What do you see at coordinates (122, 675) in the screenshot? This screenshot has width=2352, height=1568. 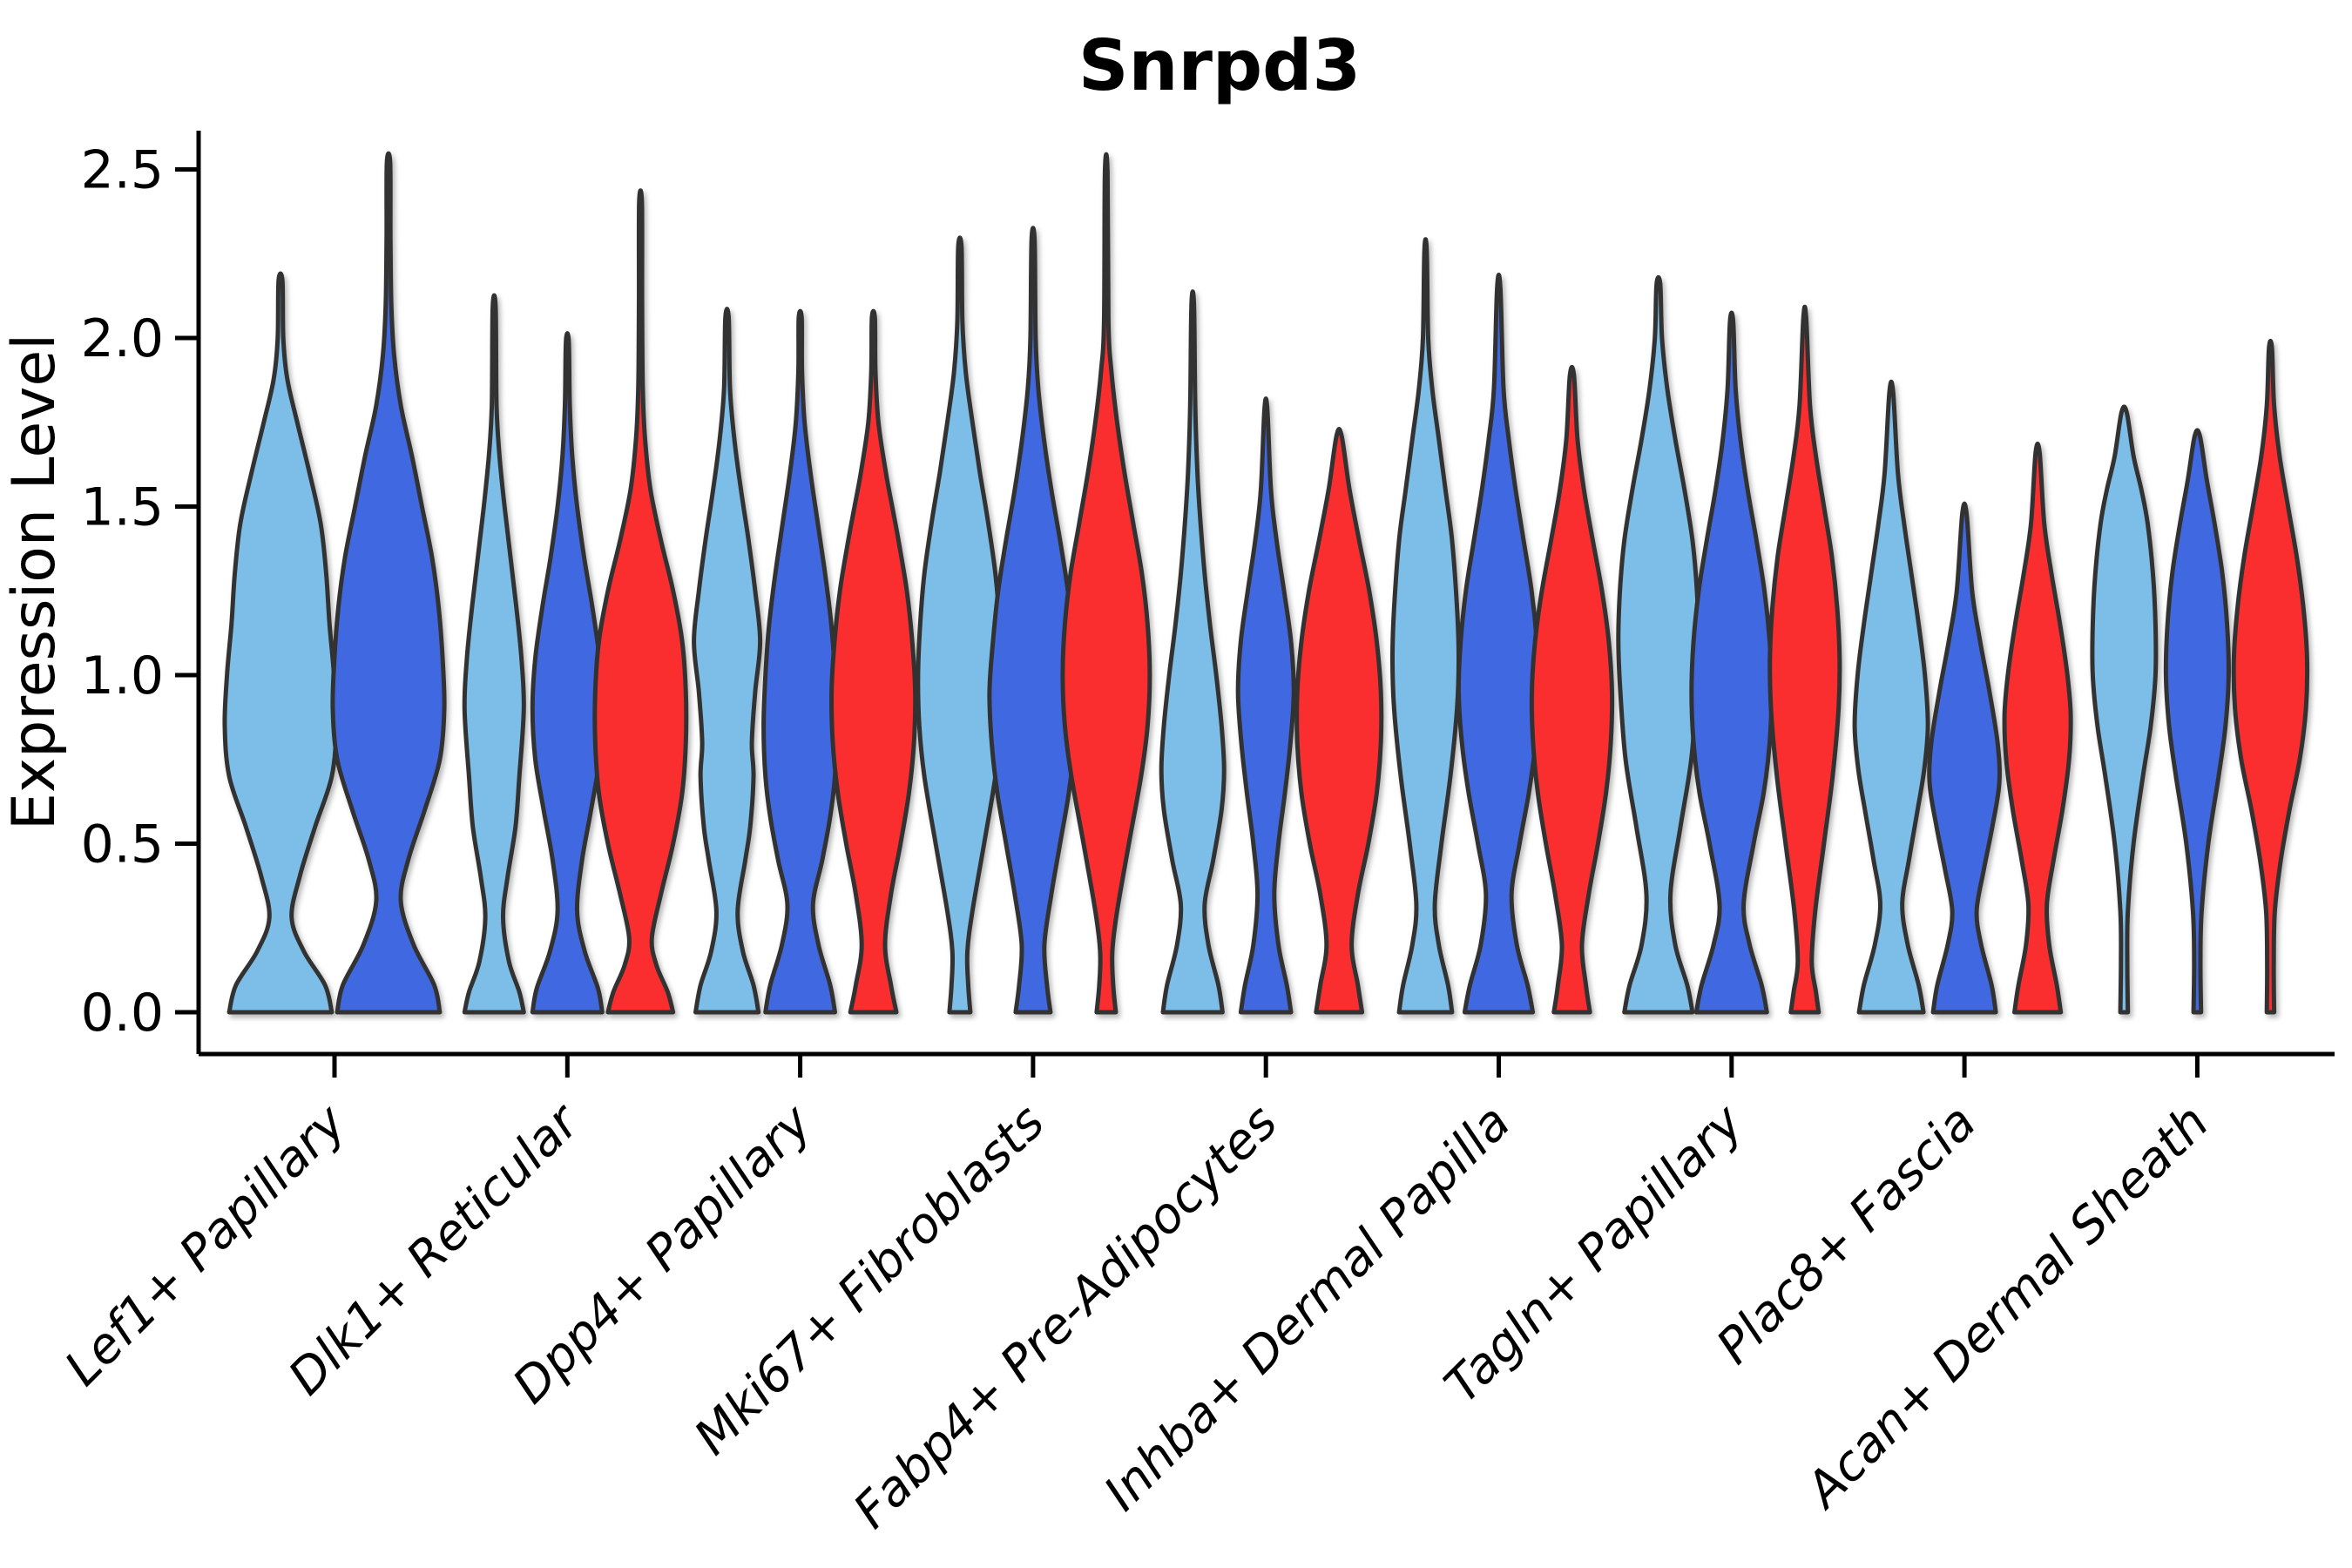 I see `y-tick-label: 1.0` at bounding box center [122, 675].